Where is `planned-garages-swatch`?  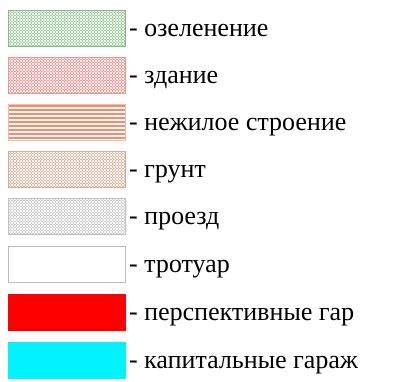
planned-garages-swatch is located at coordinates (67, 312).